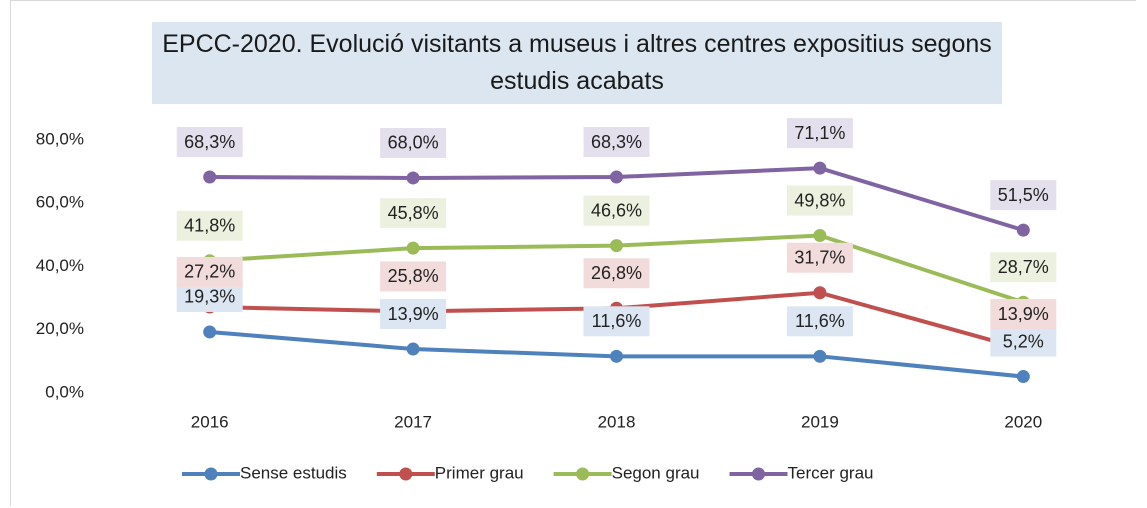  I want to click on data-label: 41,8%, so click(209, 226).